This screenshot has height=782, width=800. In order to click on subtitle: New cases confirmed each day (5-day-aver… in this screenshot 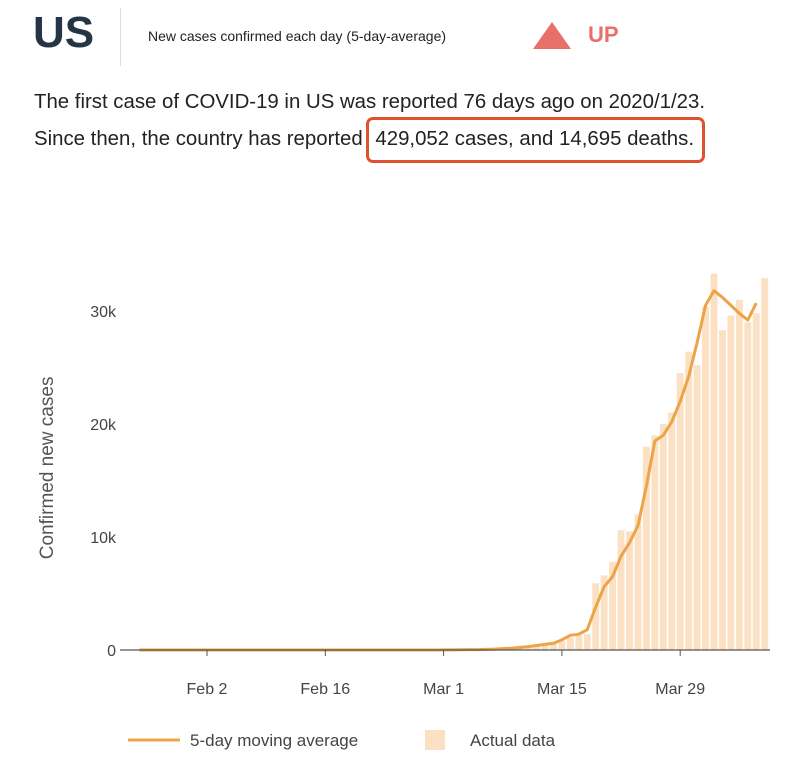, I will do `click(297, 36)`.